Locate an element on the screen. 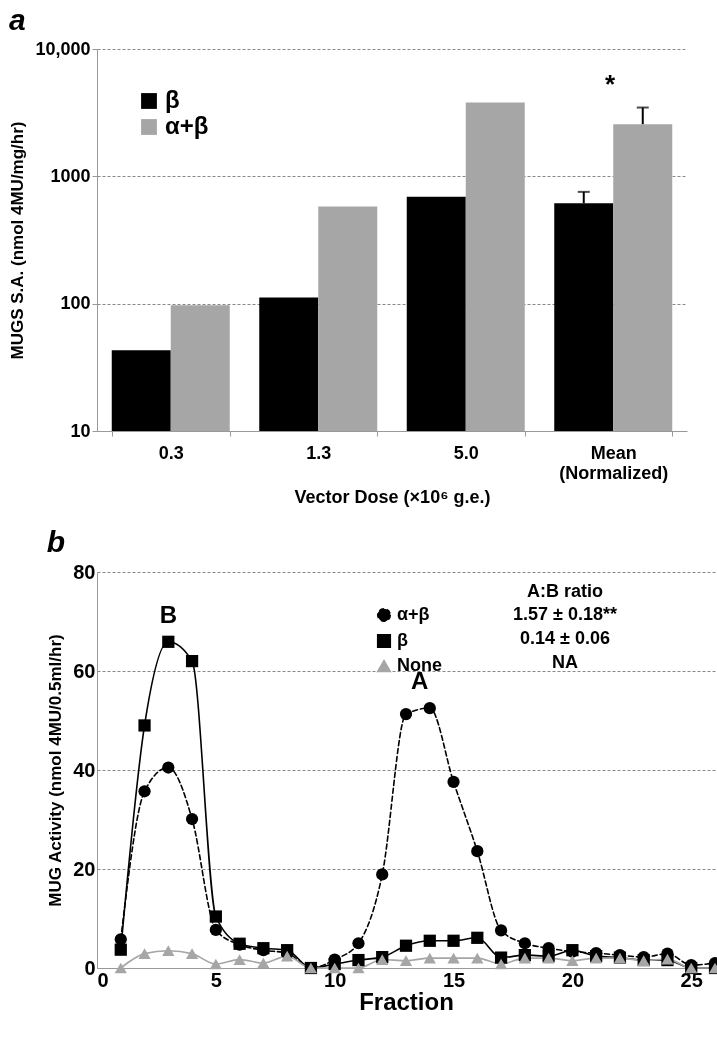 This screenshot has width=717, height=1042. chart-title: a is located at coordinates (17, 19).